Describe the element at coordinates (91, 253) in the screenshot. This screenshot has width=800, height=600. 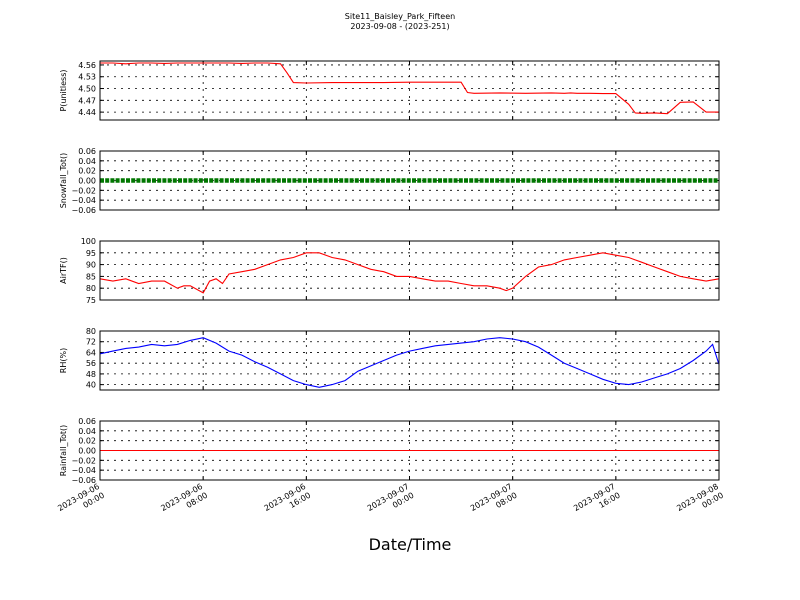
I see `y-tick-label: 95` at that location.